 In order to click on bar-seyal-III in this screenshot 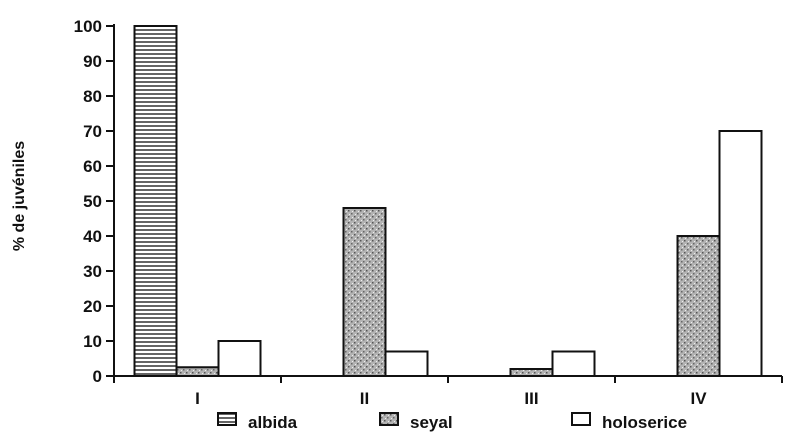, I will do `click(531, 372)`.